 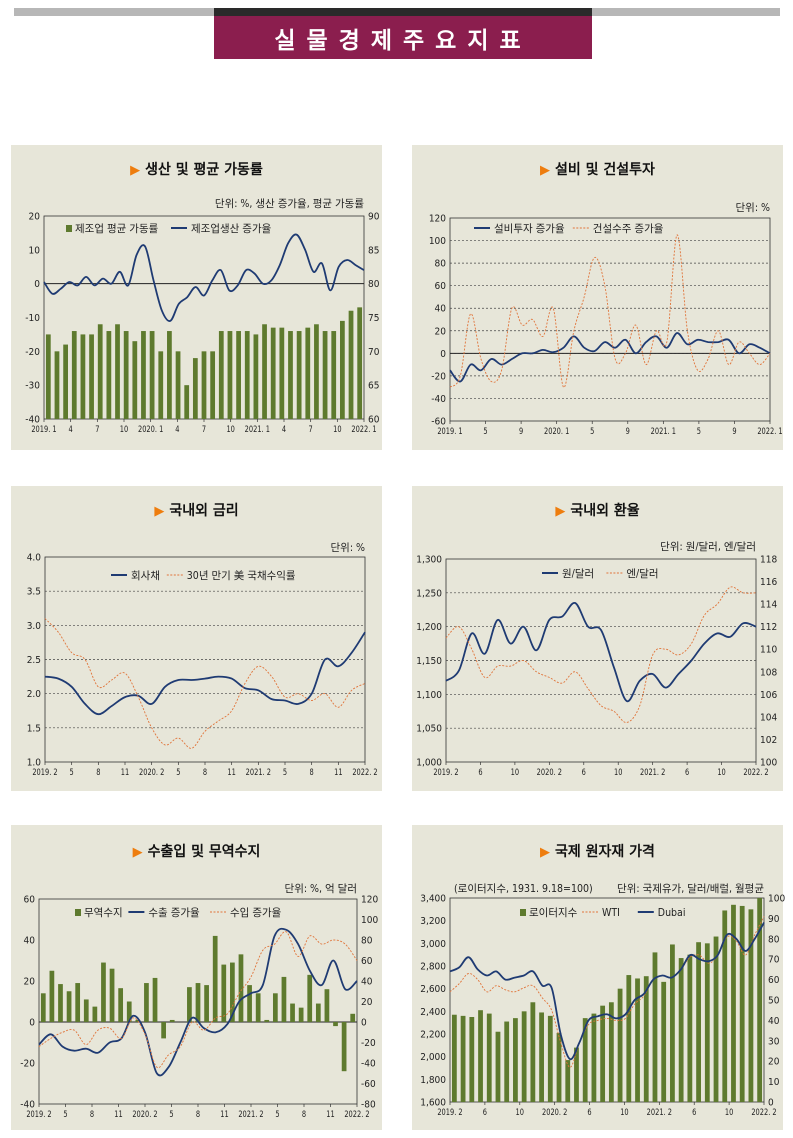 What do you see at coordinates (774, 1082) in the screenshot?
I see `y-tick-label-right: 10` at bounding box center [774, 1082].